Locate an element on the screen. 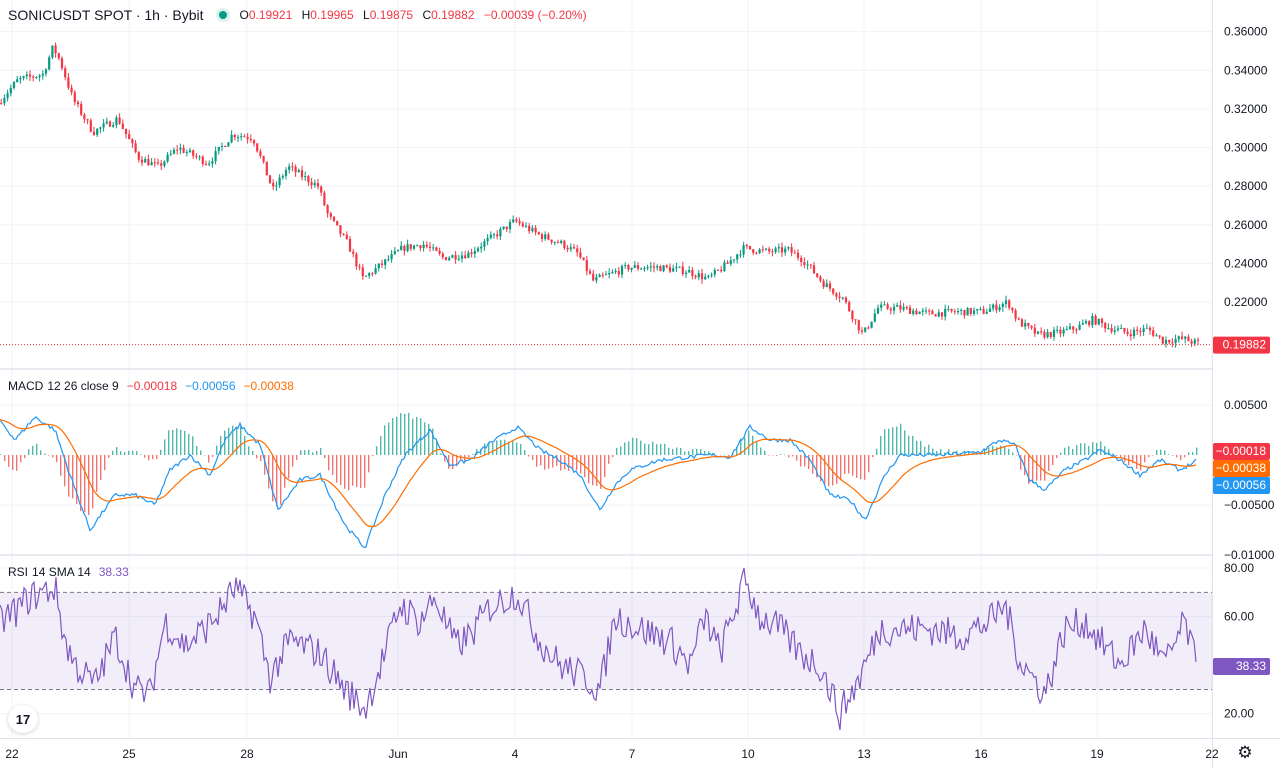 The image size is (1280, 768). macd-title: MACD is located at coordinates (26, 386).